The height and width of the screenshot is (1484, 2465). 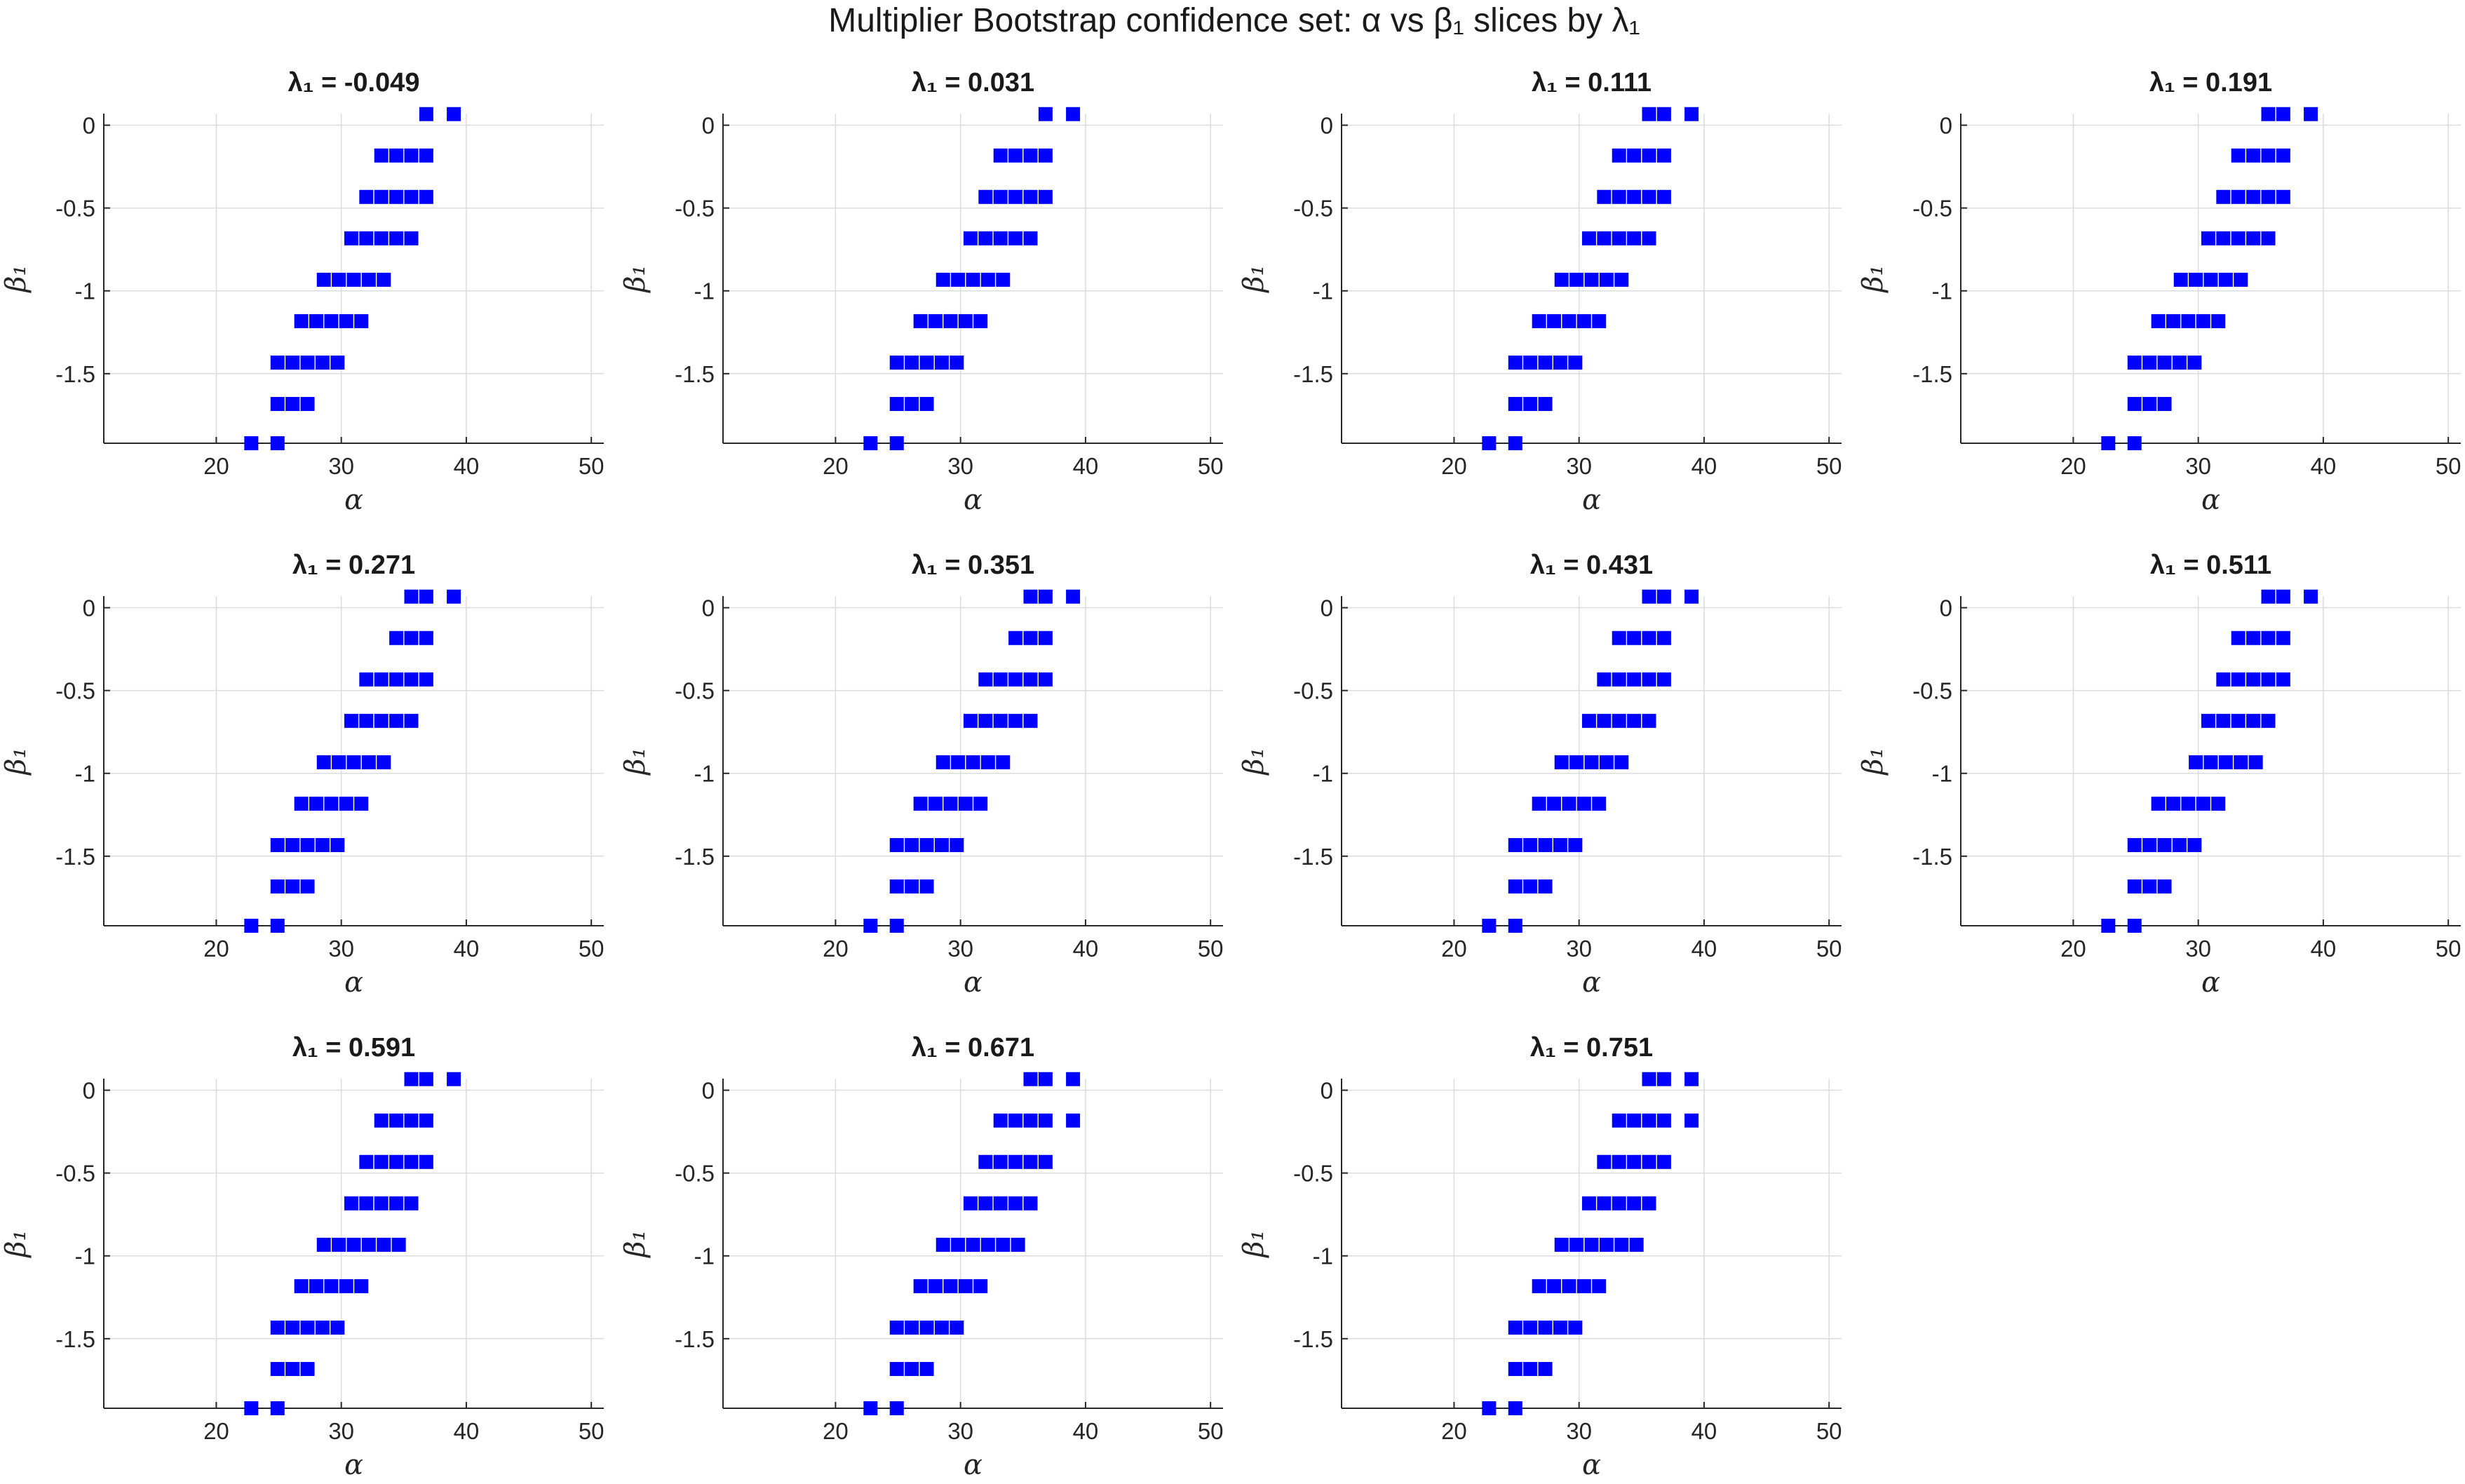 I want to click on x-tick-label: 50, so click(x=592, y=1431).